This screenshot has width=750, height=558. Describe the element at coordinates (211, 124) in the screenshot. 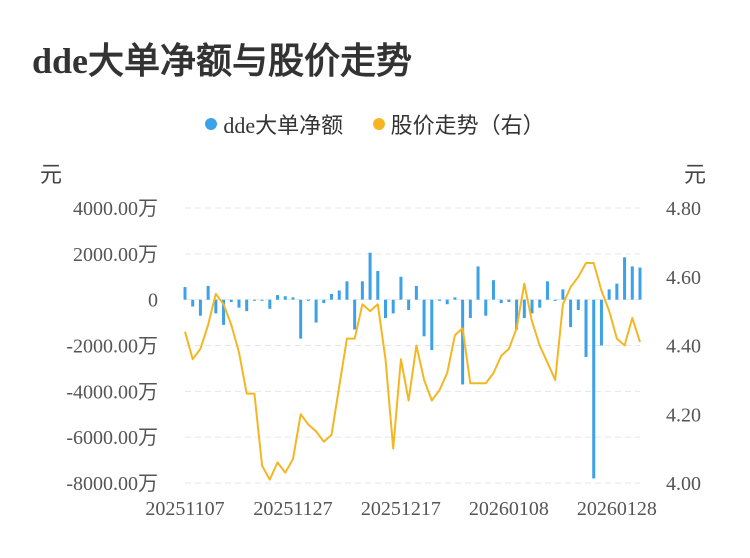

I see `legend-dot-dde-icon` at that location.